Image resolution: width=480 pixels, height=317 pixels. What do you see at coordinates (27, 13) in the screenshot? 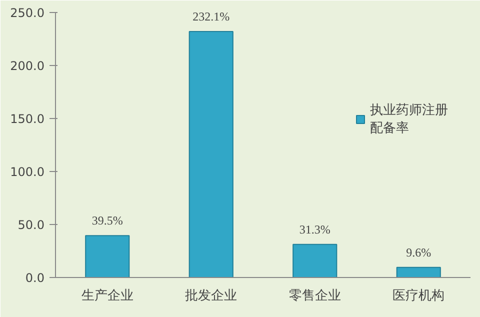
I see `y-tick-label: 250.0` at bounding box center [27, 13].